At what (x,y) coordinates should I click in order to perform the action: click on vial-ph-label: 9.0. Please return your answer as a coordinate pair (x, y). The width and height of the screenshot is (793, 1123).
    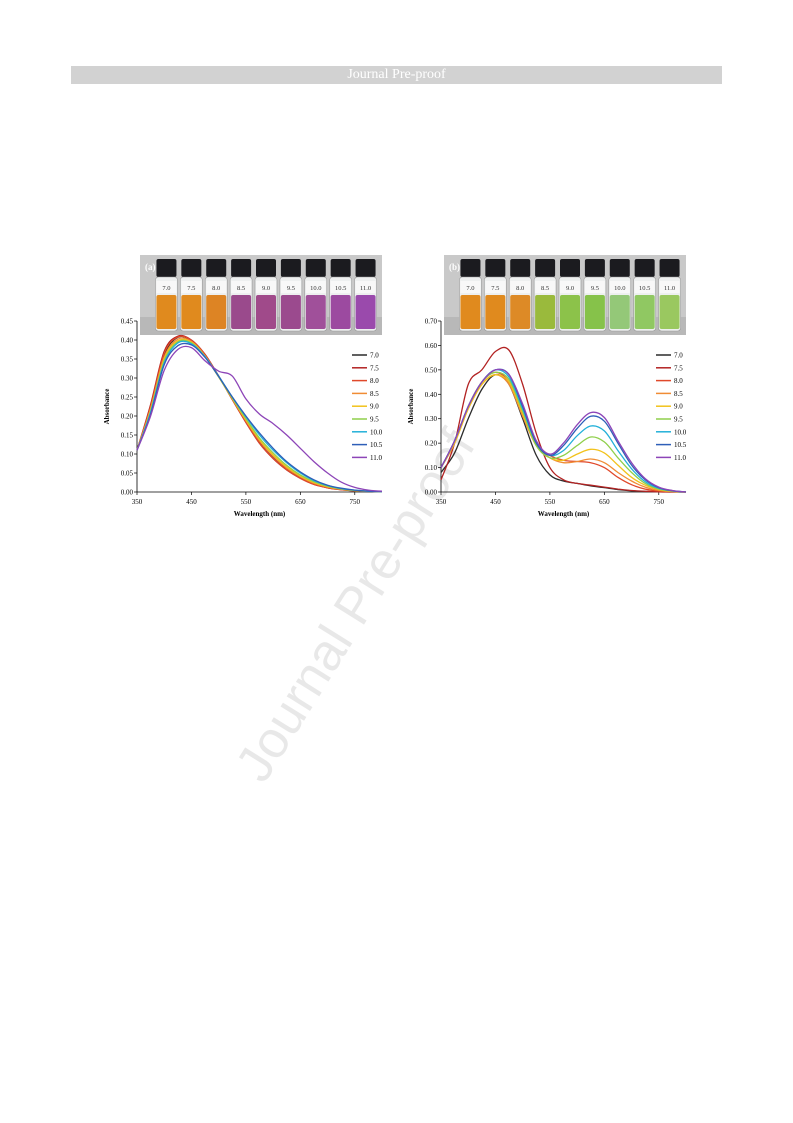
    Looking at the image, I should click on (570, 288).